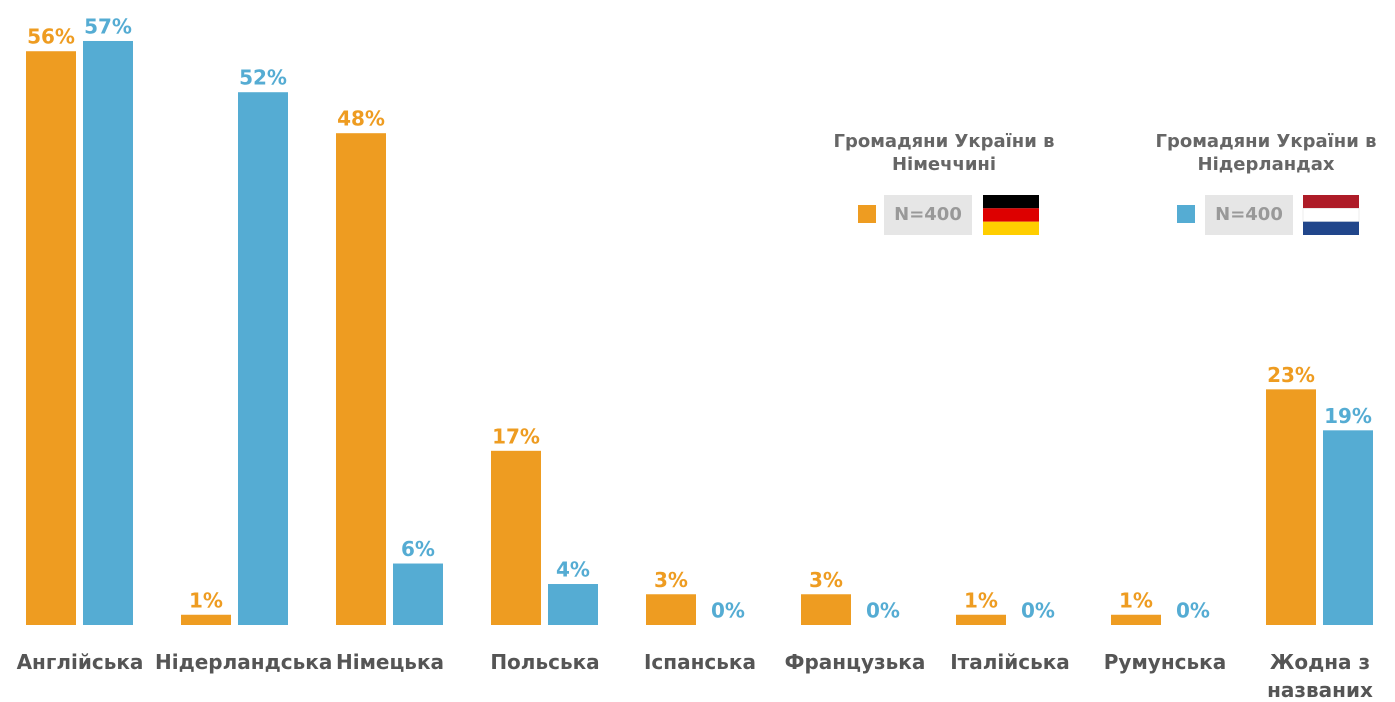 This screenshot has height=702, width=1395. I want to click on flag-netherlands, so click(1331, 215).